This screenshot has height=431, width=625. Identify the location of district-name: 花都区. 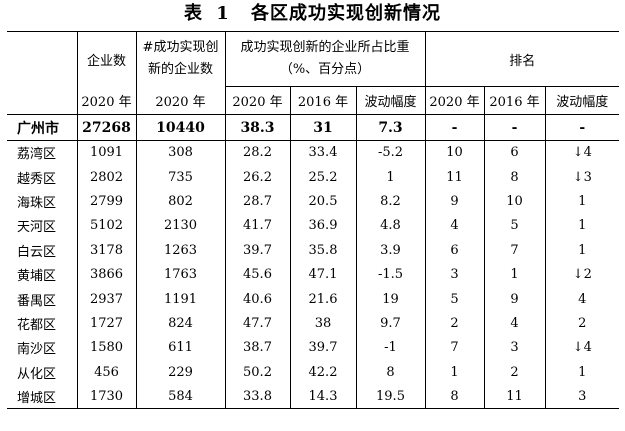
(37, 325).